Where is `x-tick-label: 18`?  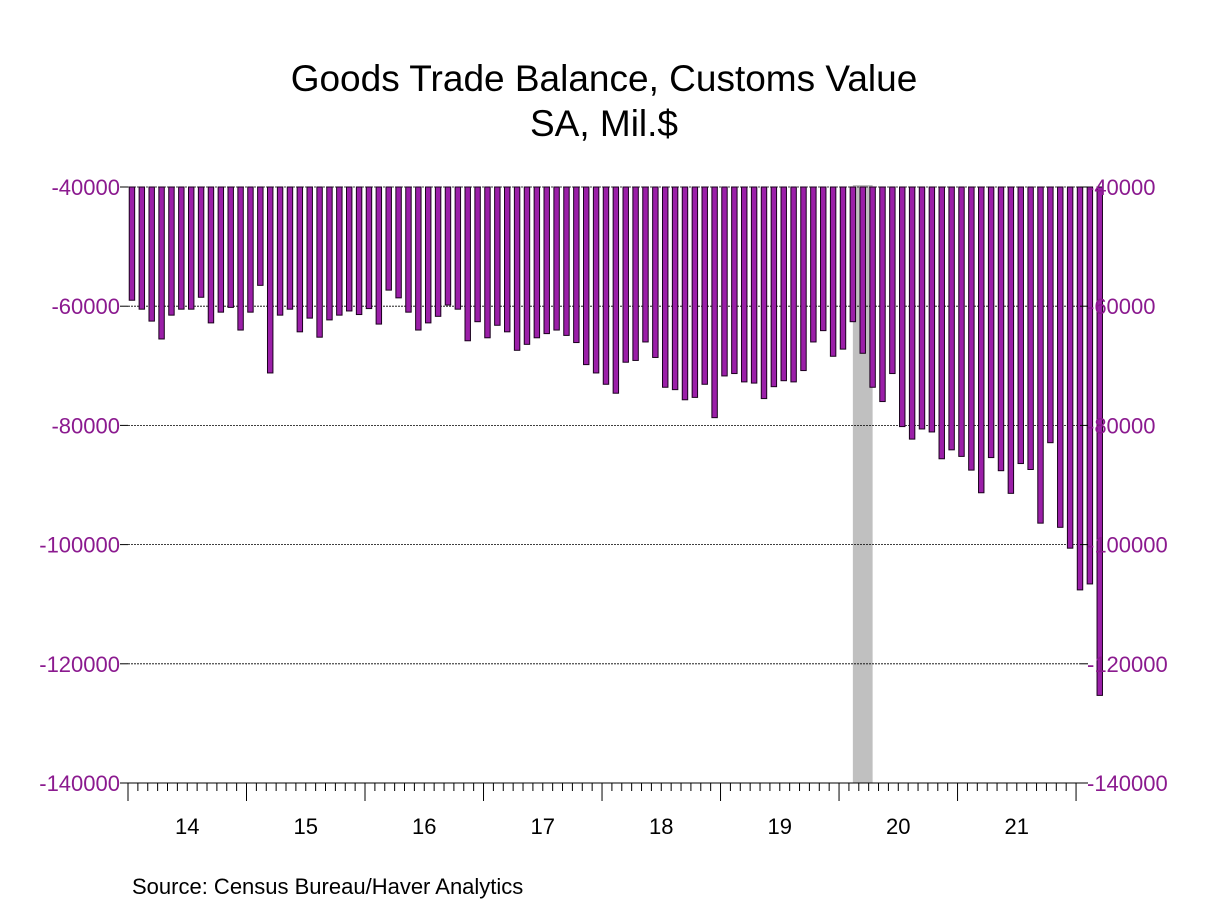
x-tick-label: 18 is located at coordinates (661, 826).